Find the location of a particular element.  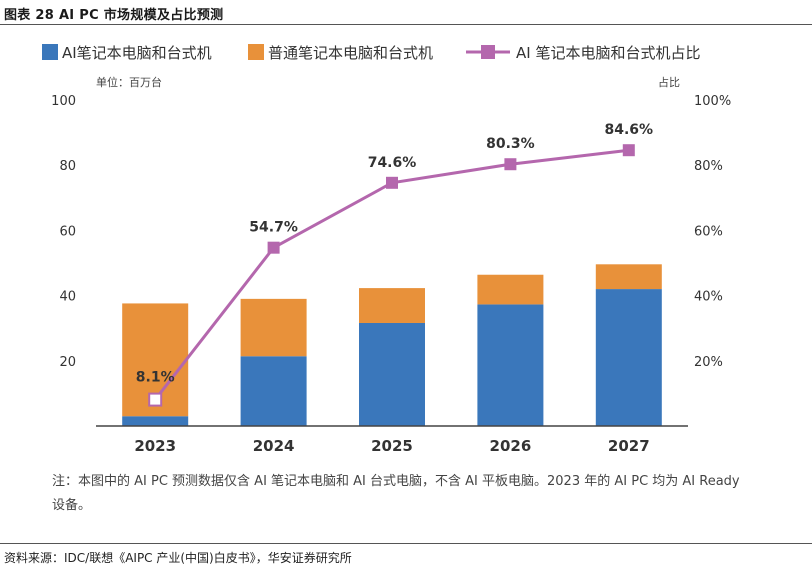

share-label-2024: 54.7% is located at coordinates (273, 228).